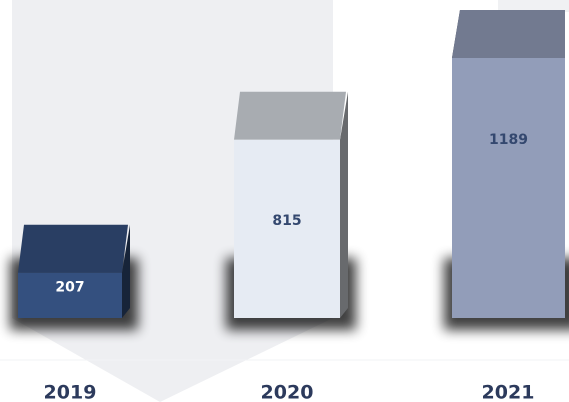  What do you see at coordinates (508, 392) in the screenshot?
I see `x-tick-label: 2021` at bounding box center [508, 392].